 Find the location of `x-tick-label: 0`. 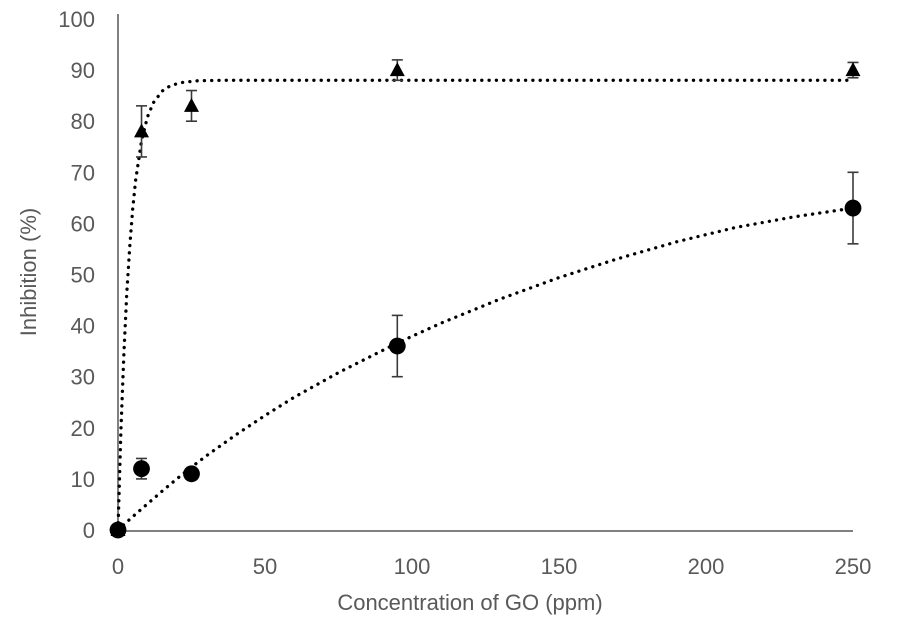

x-tick-label: 0 is located at coordinates (118, 566).